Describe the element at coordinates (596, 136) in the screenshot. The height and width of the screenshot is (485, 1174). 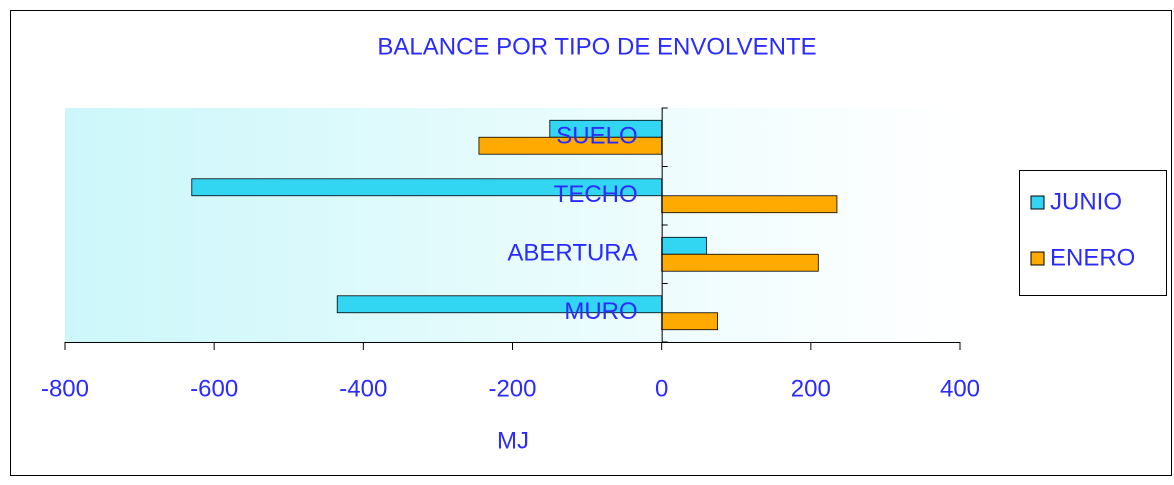
I see `y-tick-label: SUELO` at that location.